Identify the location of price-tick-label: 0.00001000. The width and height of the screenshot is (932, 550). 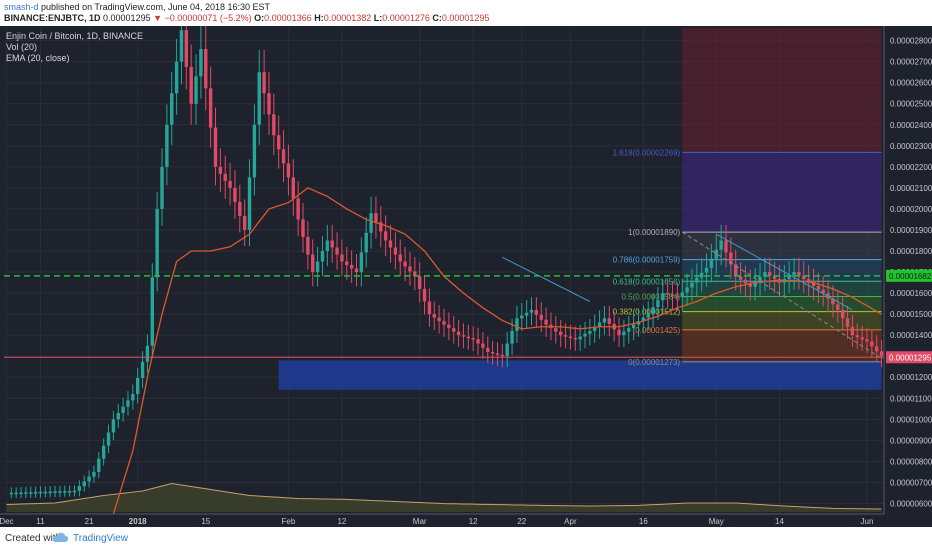
(911, 419).